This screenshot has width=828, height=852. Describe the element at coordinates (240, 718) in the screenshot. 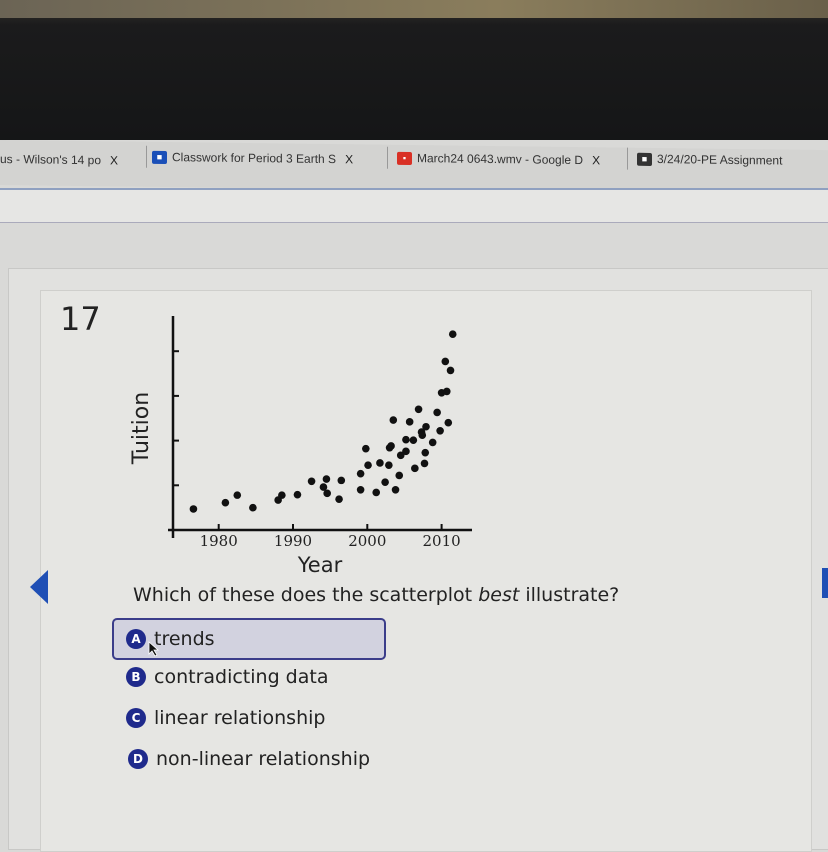

I see `option-label: linear relationship` at that location.